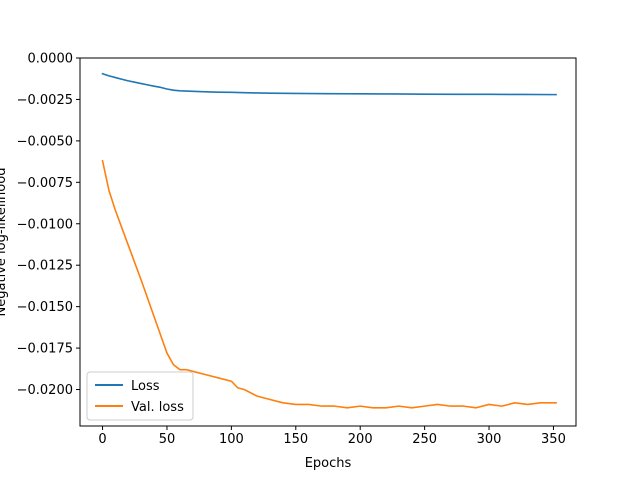  What do you see at coordinates (45, 183) in the screenshot?
I see `y-tick-label: −0.0075` at bounding box center [45, 183].